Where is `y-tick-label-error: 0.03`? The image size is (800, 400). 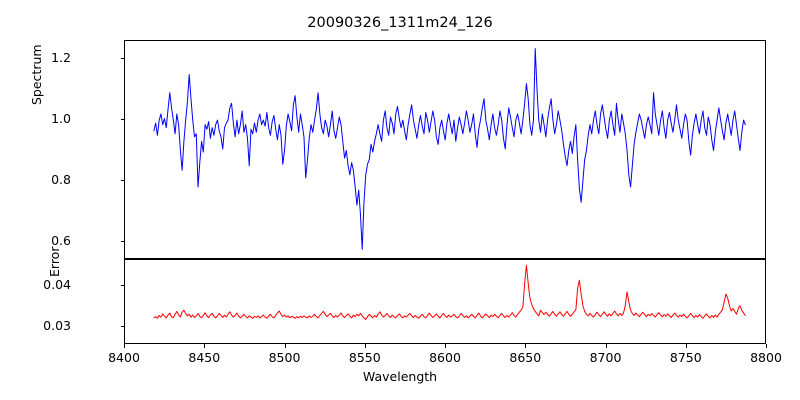 y-tick-label-error: 0.03 is located at coordinates (57, 325).